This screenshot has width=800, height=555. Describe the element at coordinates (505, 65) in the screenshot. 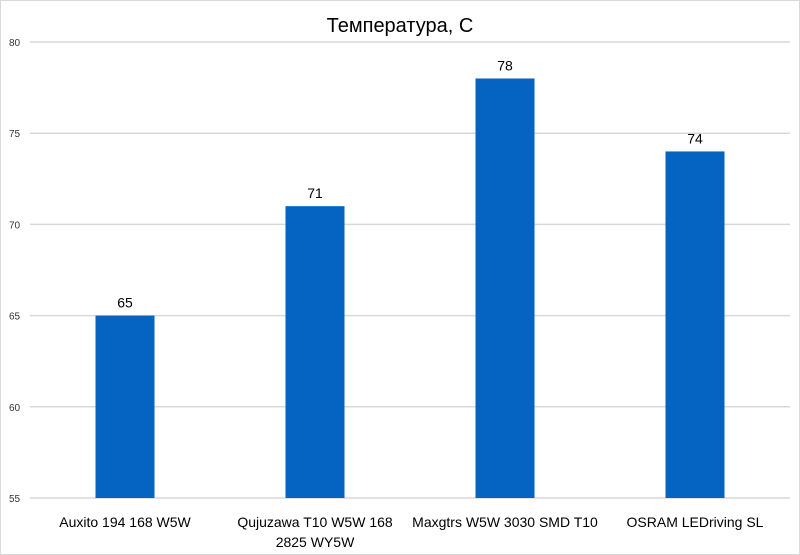

I see `data-label: 78` at that location.